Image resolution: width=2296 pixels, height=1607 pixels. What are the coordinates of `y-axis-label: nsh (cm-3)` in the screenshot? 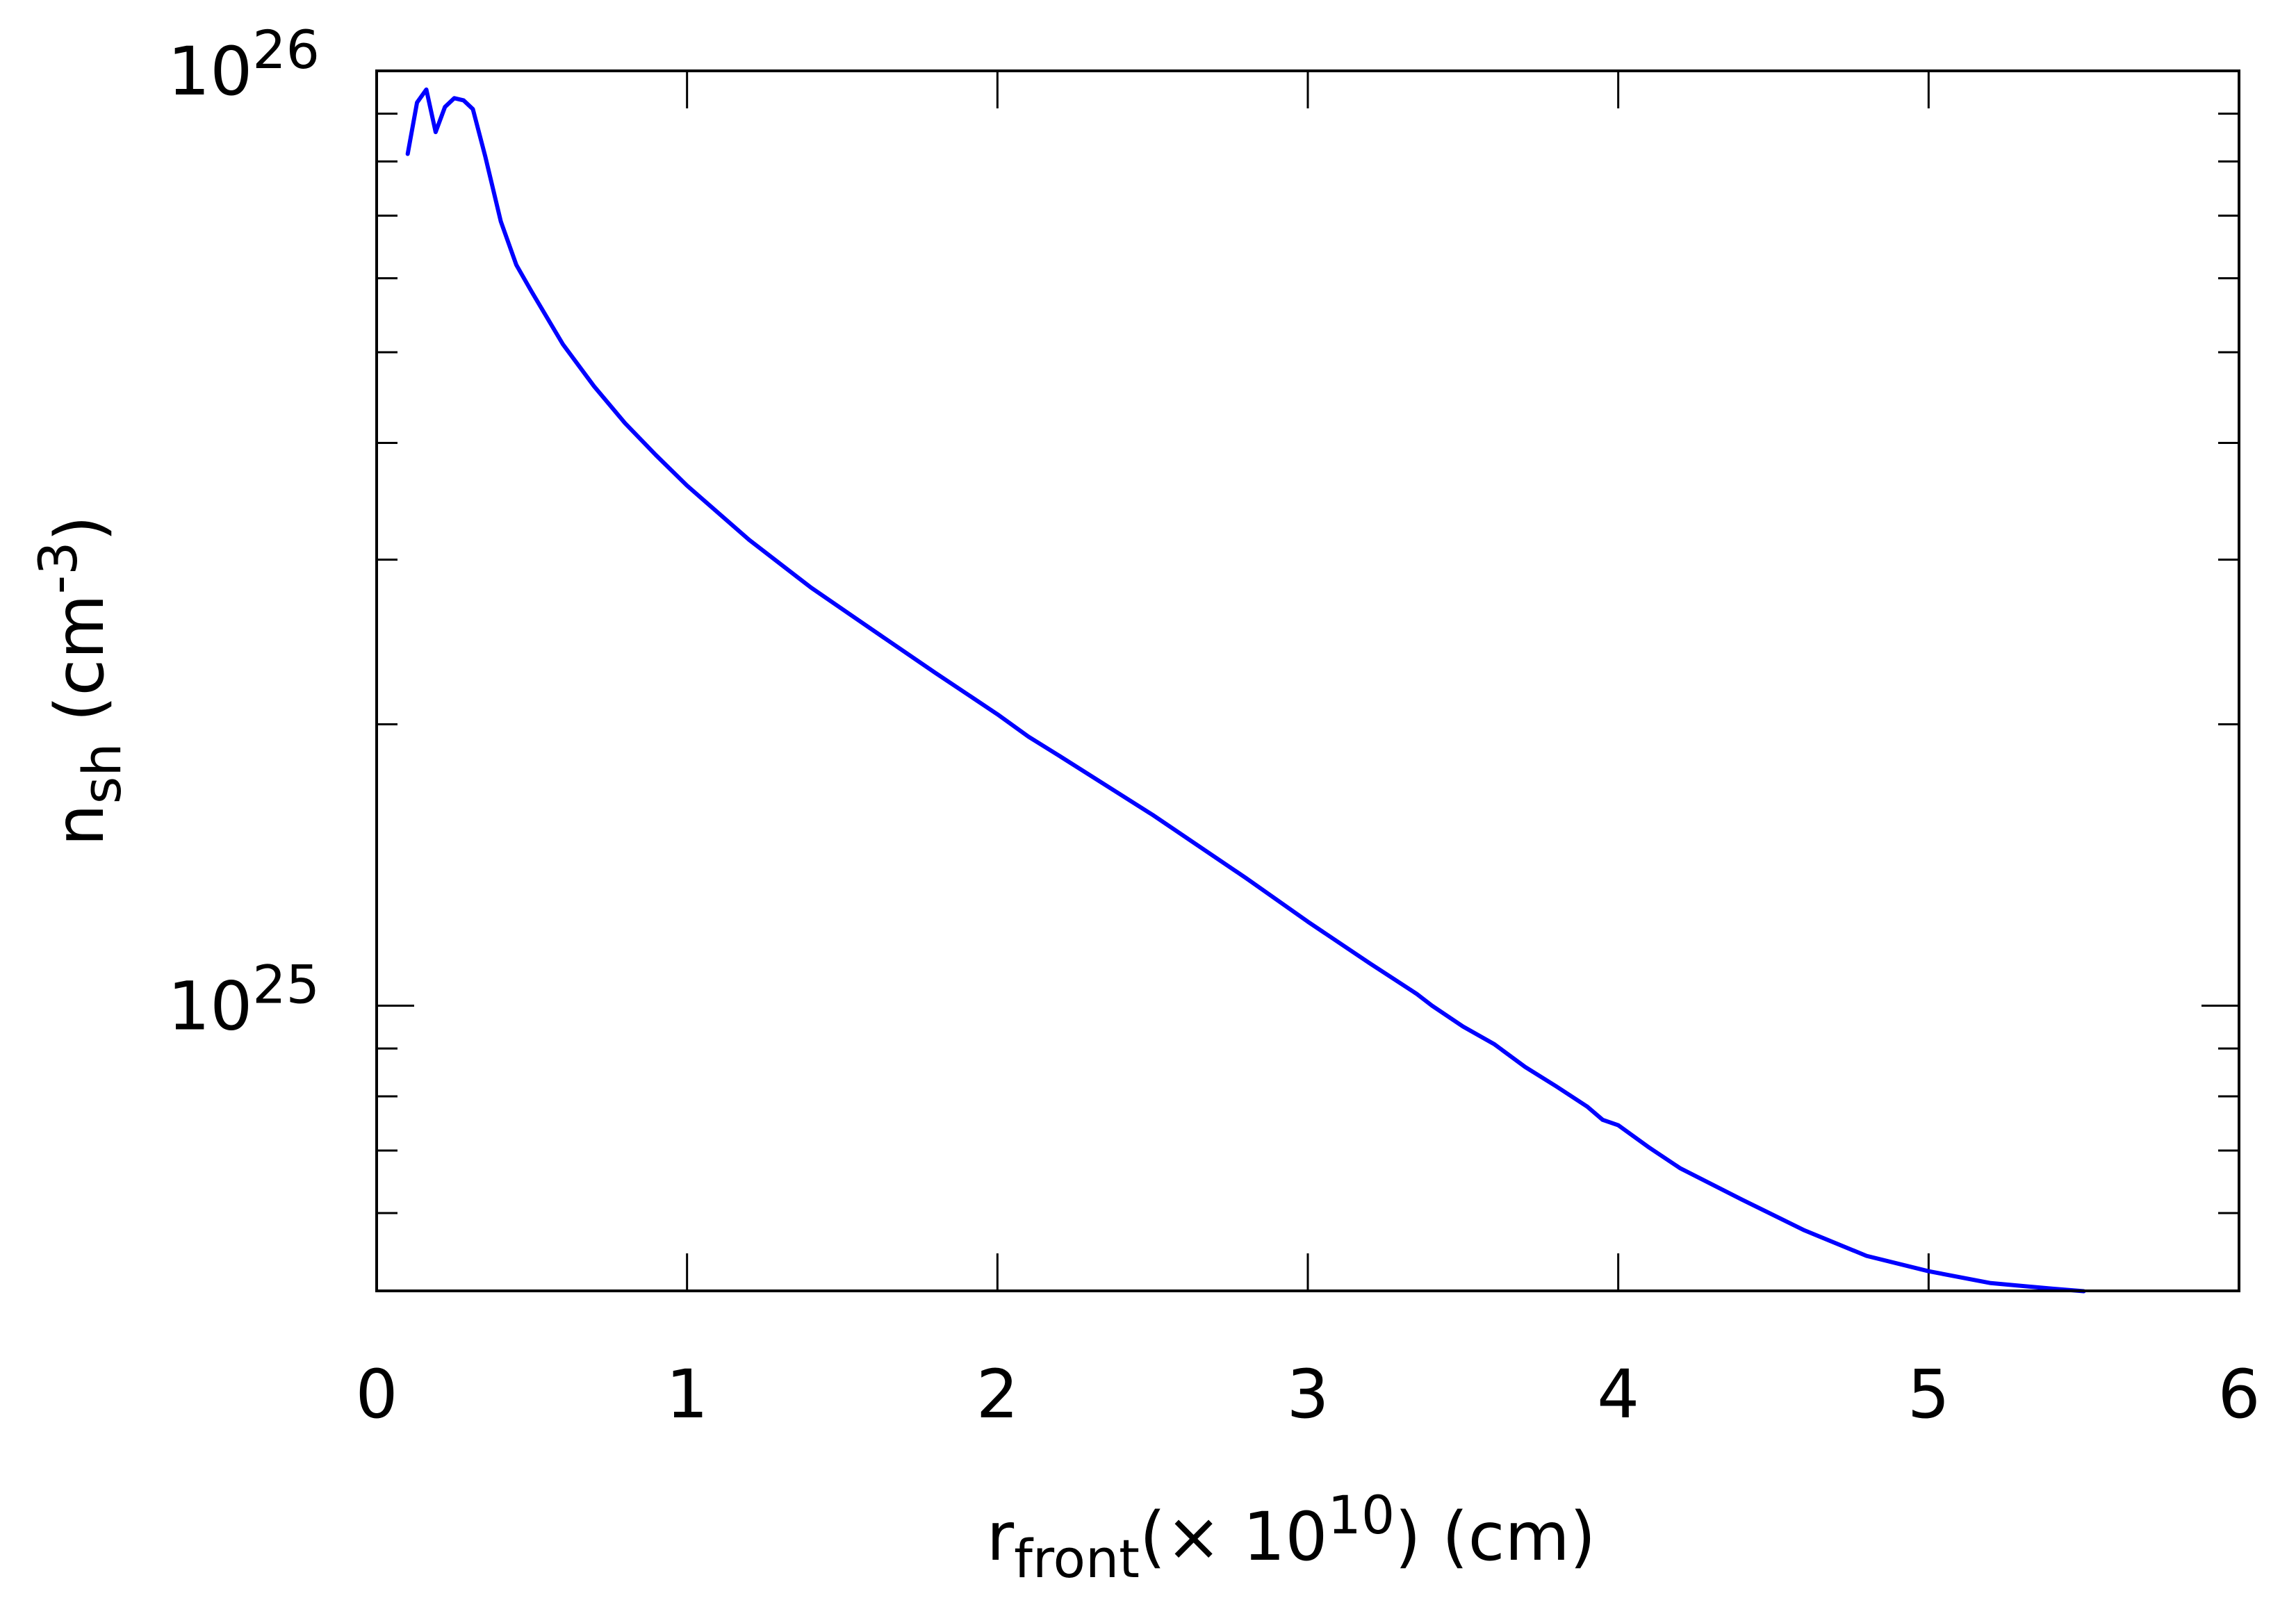 It's located at (80, 681).